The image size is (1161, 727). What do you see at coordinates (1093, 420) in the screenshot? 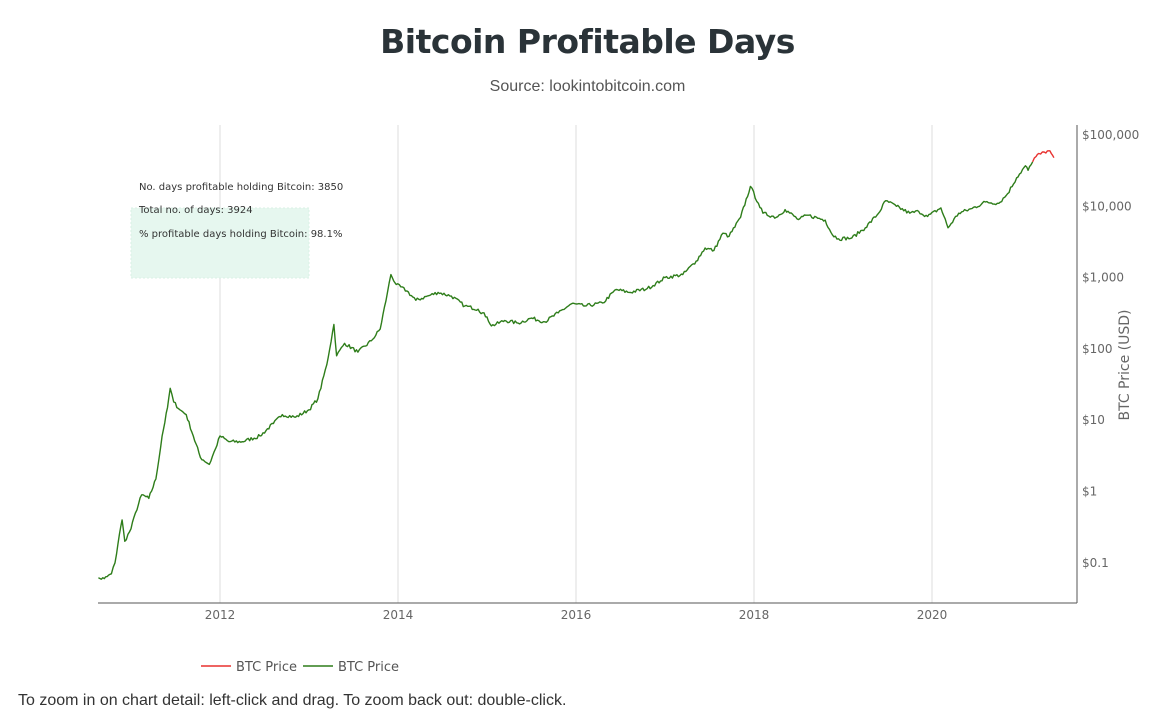
I see `y-tick-label: $10` at bounding box center [1093, 420].